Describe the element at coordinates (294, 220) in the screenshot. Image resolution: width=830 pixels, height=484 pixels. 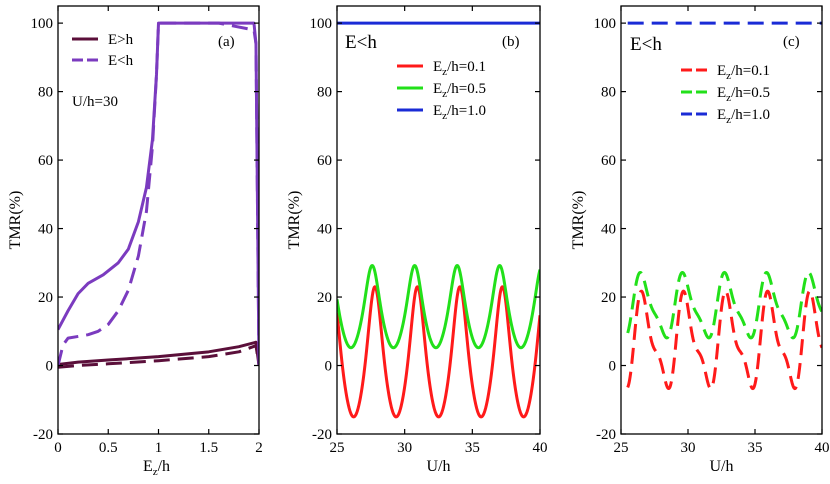
I see `y-axis-title-b: TMR(%)` at that location.